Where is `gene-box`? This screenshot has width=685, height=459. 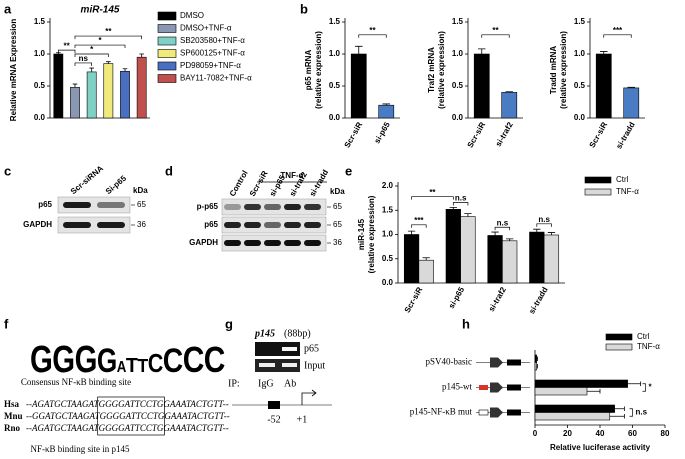
gene-box is located at coordinates (514, 387).